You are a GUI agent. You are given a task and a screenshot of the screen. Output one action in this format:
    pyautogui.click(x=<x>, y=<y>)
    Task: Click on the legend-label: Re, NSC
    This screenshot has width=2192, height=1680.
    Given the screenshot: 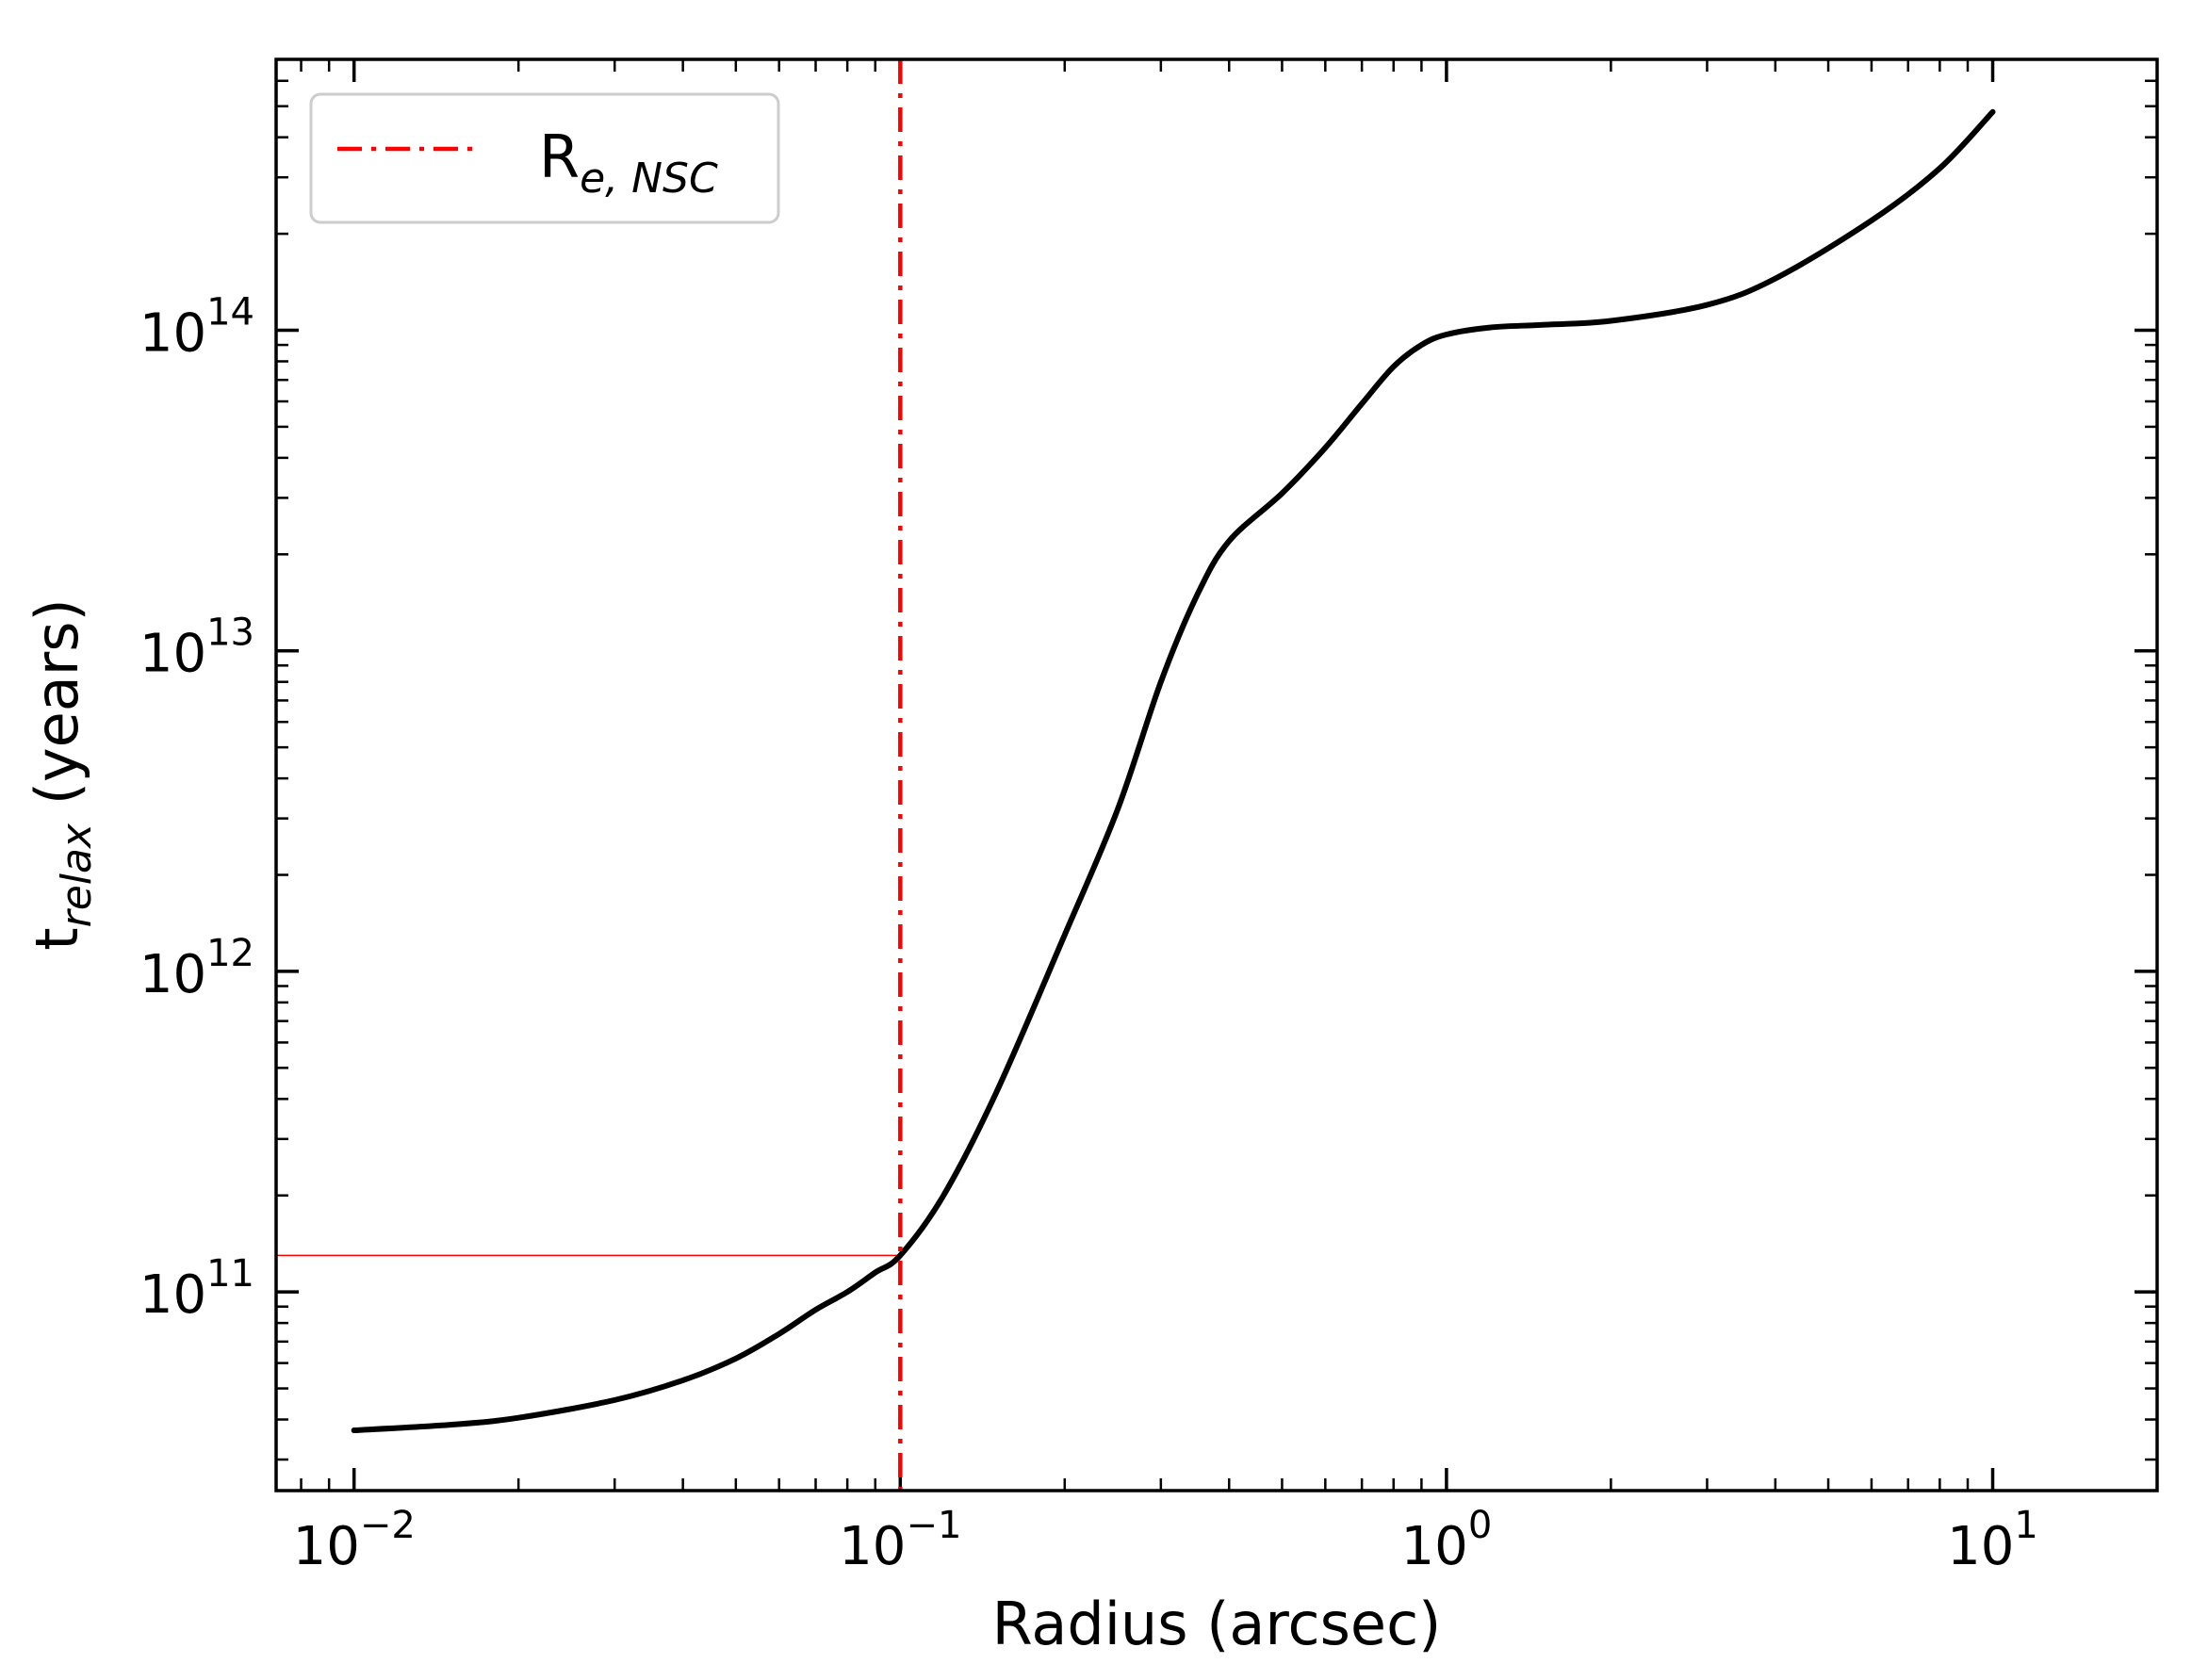 What is the action you would take?
    pyautogui.click(x=629, y=162)
    